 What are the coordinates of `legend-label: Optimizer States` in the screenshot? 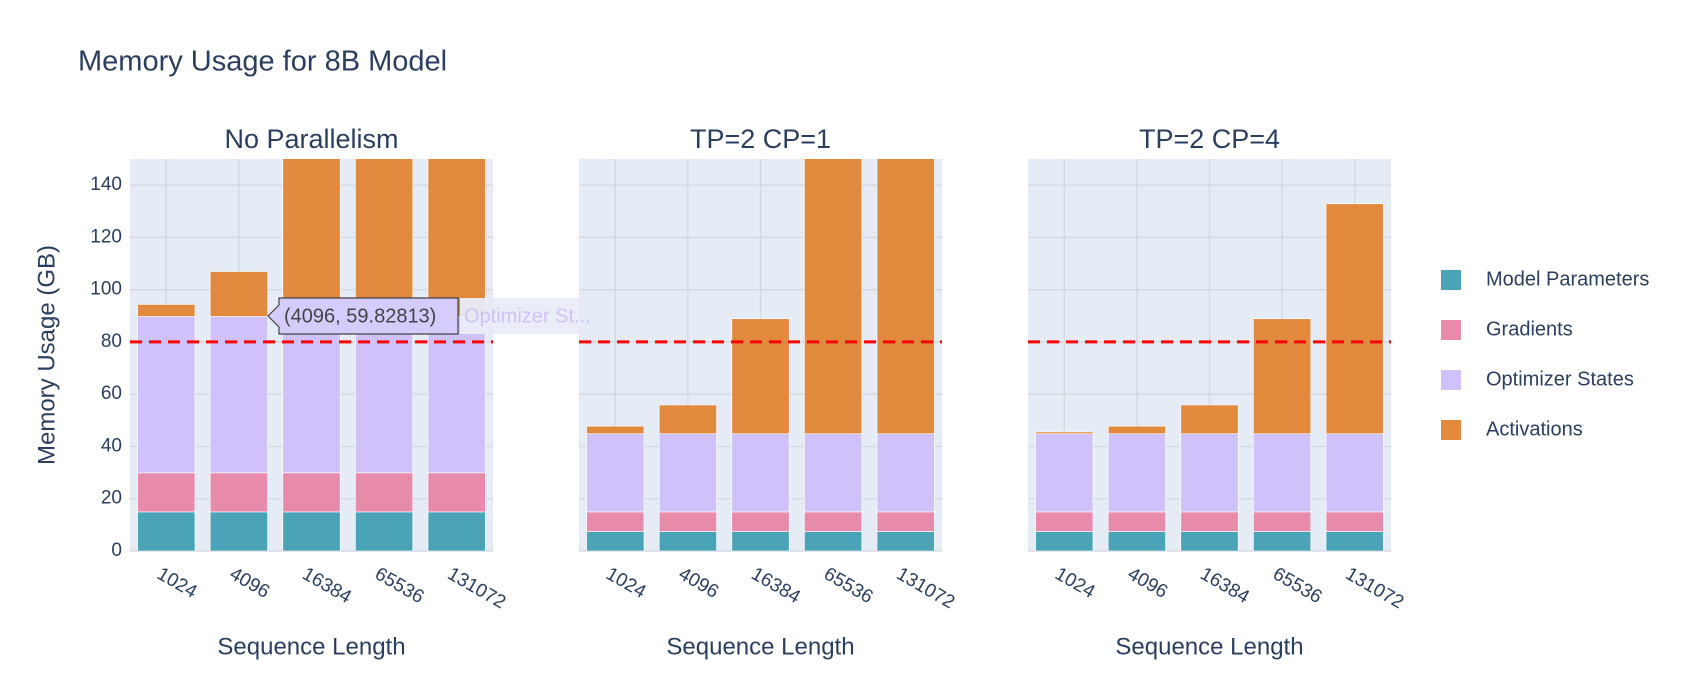 It's located at (1560, 379).